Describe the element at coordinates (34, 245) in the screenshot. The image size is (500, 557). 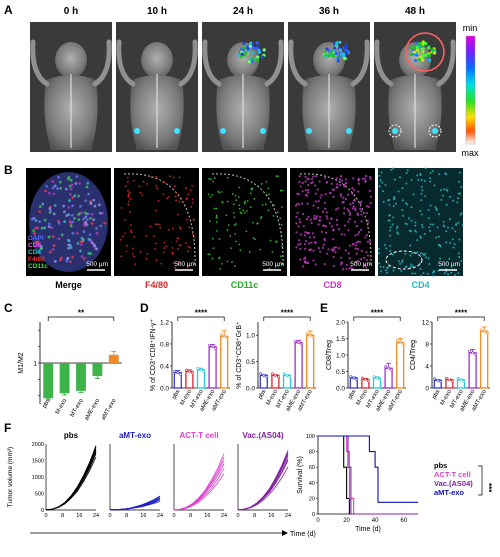
I see `legend-stain: CD8` at that location.